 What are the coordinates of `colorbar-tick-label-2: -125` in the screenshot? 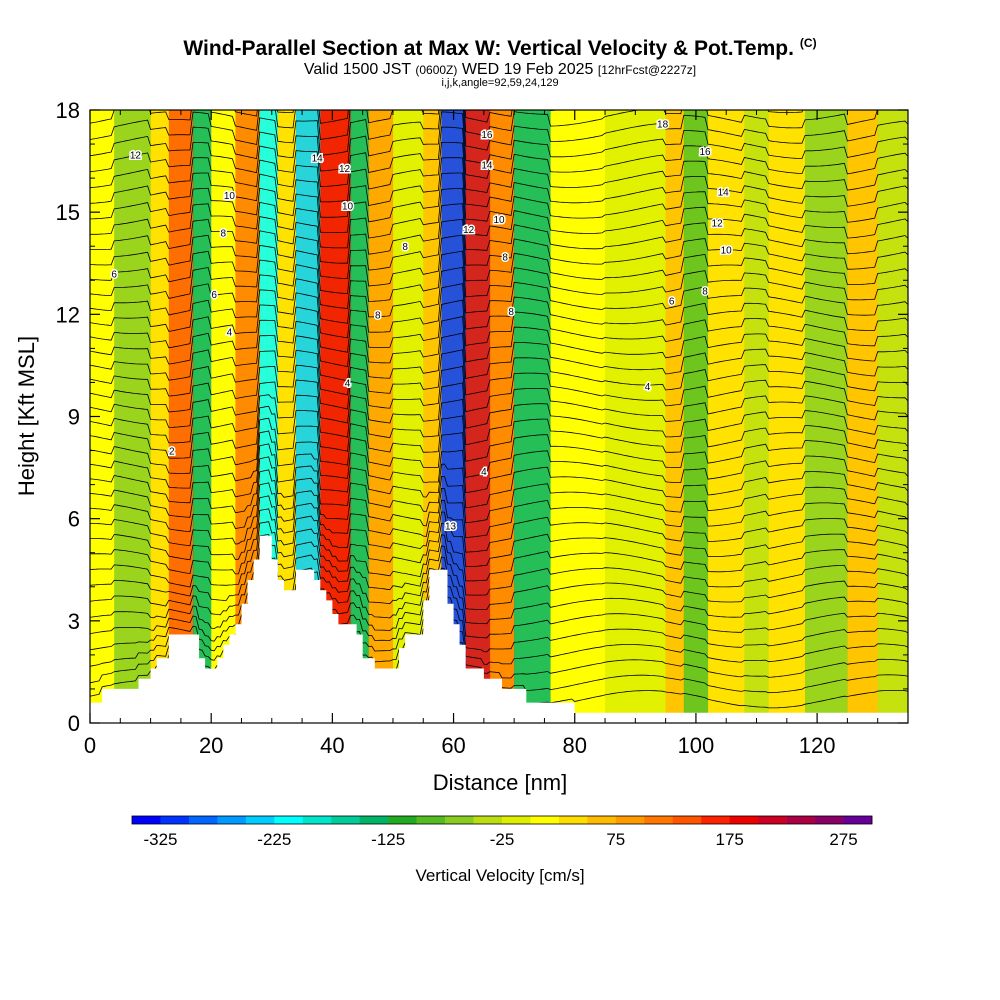 It's located at (388, 839).